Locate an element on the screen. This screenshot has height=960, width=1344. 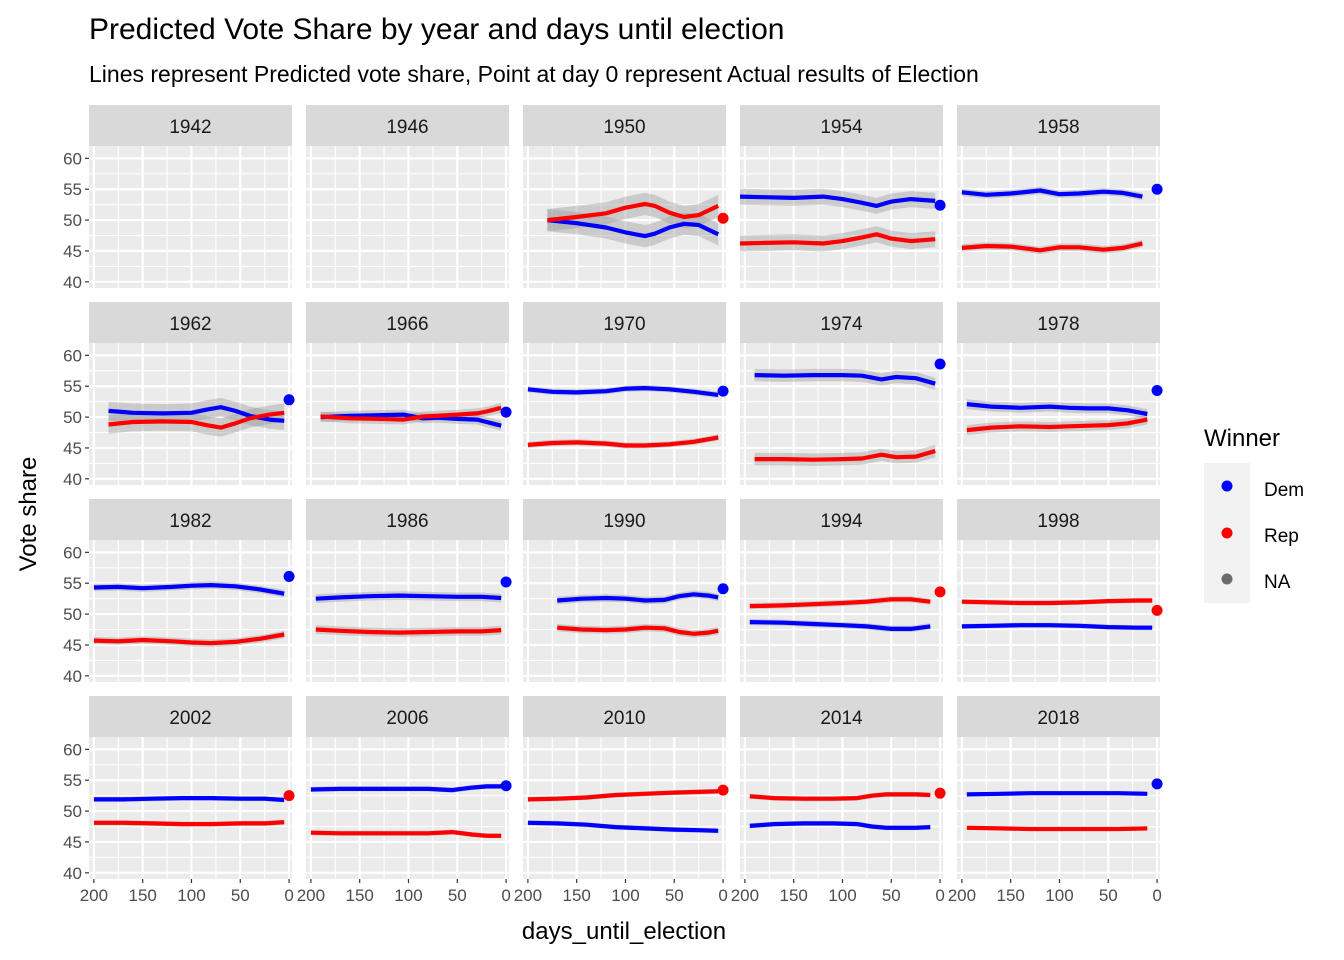
facet-strip-label: 2002 is located at coordinates (190, 718).